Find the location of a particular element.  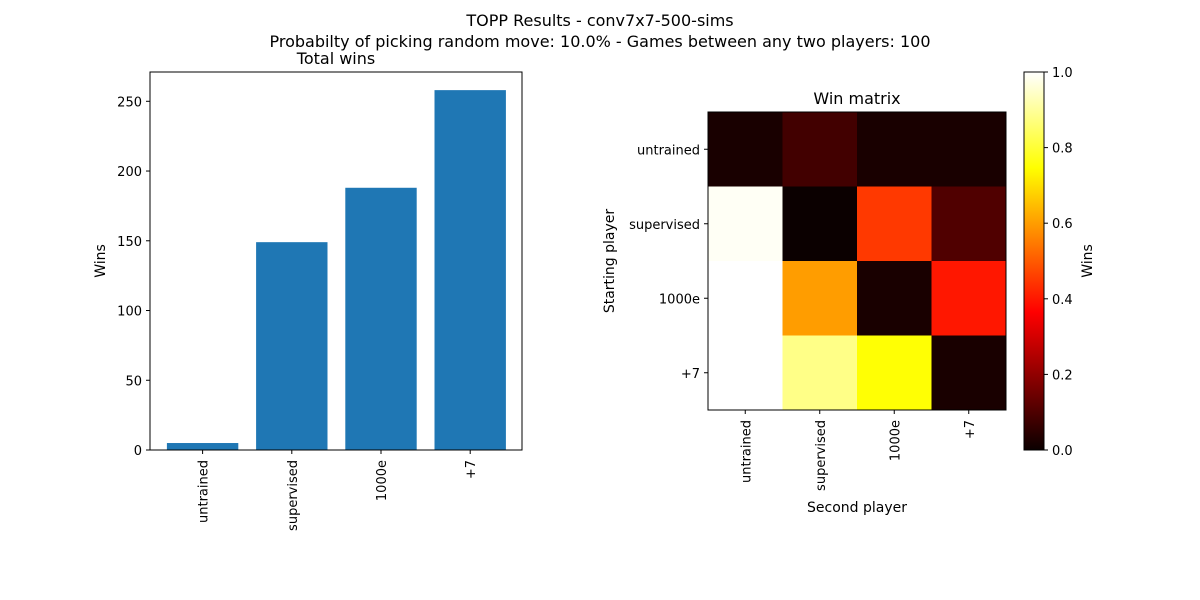

heat-cell-supervised-+7 is located at coordinates (969, 224).